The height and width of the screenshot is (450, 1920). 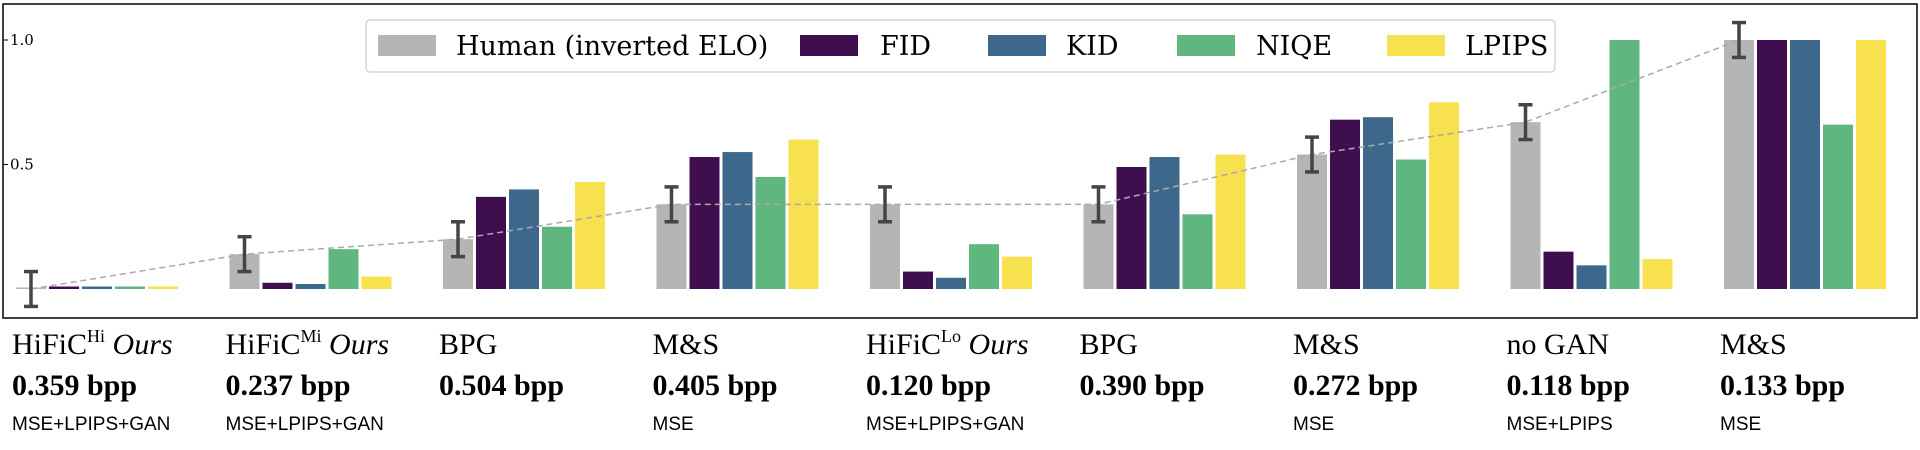 I want to click on legend-swatch-kid, so click(x=1017, y=45).